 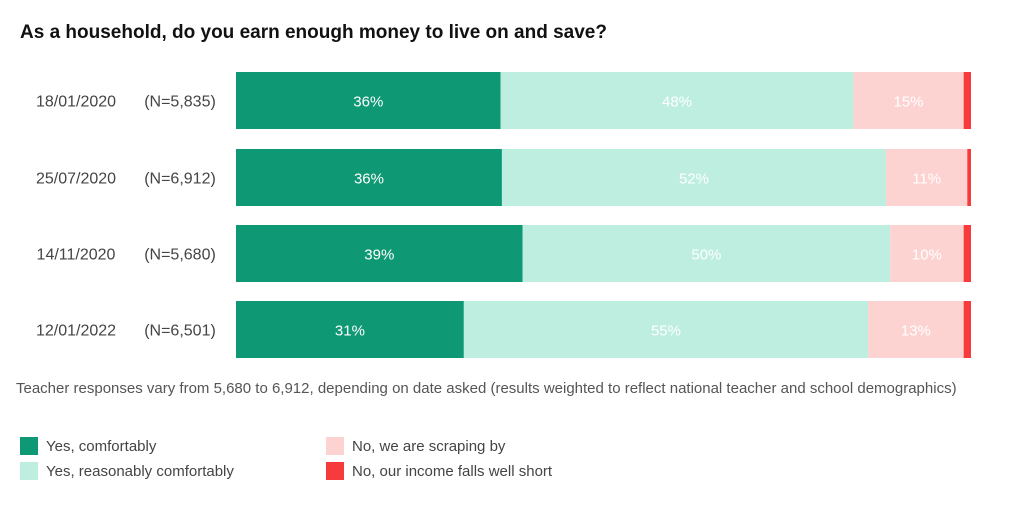 I want to click on bar-value-label: 15%, so click(x=909, y=102).